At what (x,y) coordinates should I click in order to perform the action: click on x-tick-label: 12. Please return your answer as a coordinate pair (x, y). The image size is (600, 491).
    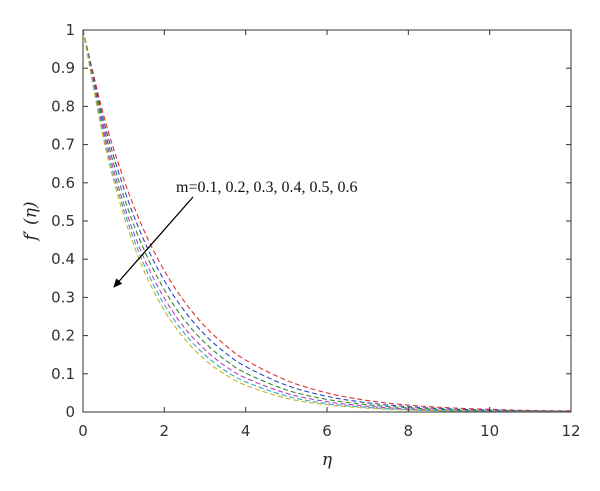
    Looking at the image, I should click on (570, 431).